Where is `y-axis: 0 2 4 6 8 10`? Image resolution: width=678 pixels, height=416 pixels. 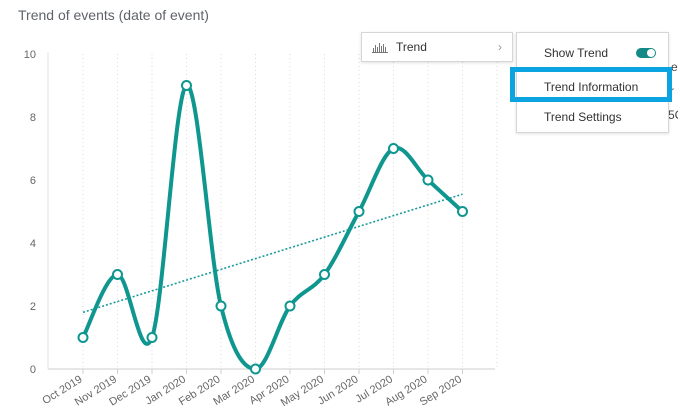
y-axis: 0 2 4 6 8 10 is located at coordinates (30, 212).